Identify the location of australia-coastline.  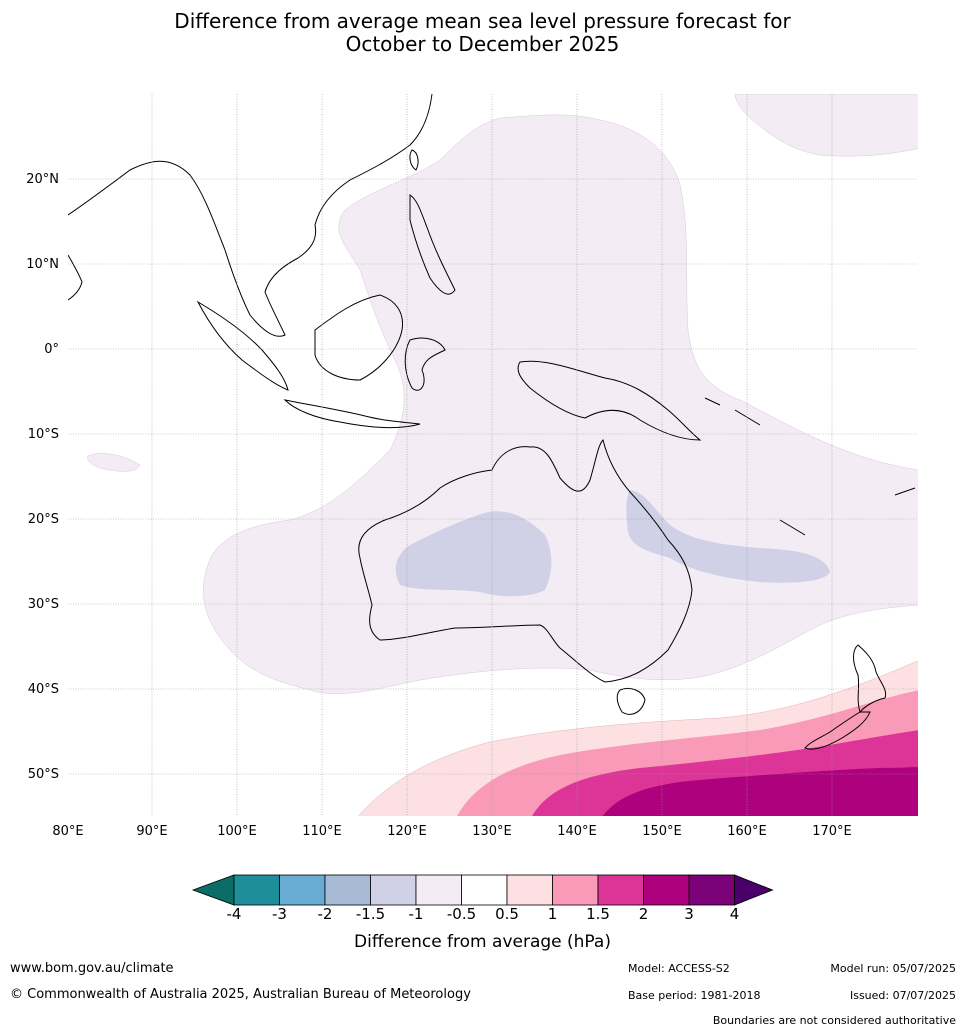
(525, 561).